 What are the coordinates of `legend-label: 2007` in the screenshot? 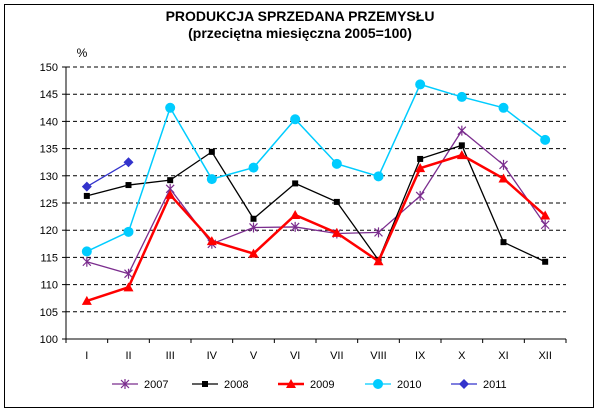 It's located at (156, 385).